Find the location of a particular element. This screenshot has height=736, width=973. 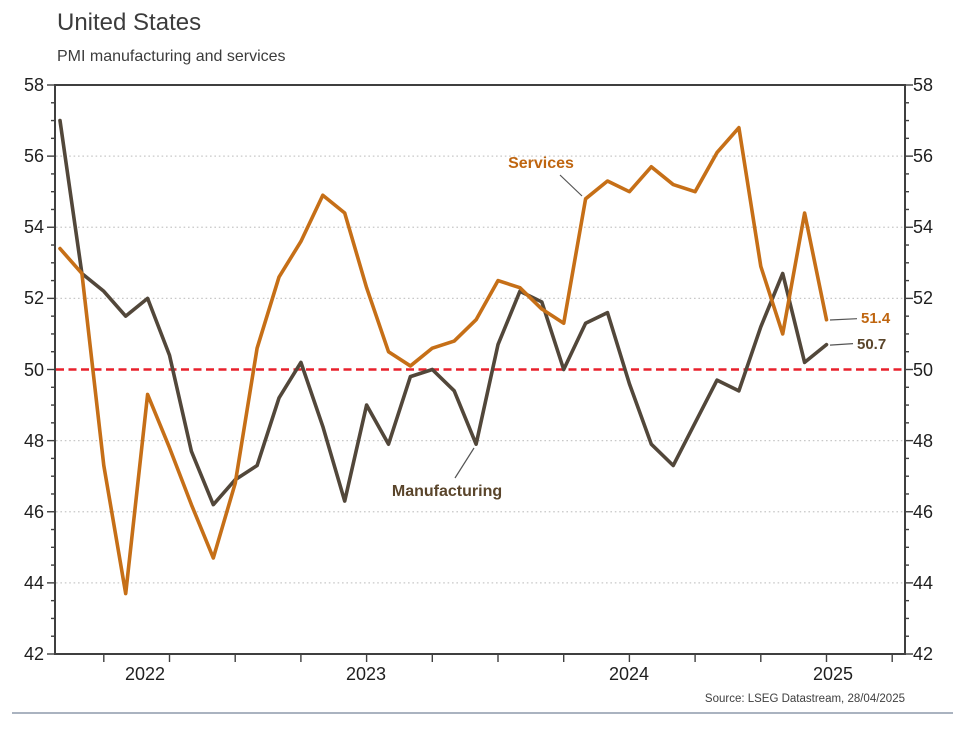

services-last-value-label: 51.4 is located at coordinates (876, 318).